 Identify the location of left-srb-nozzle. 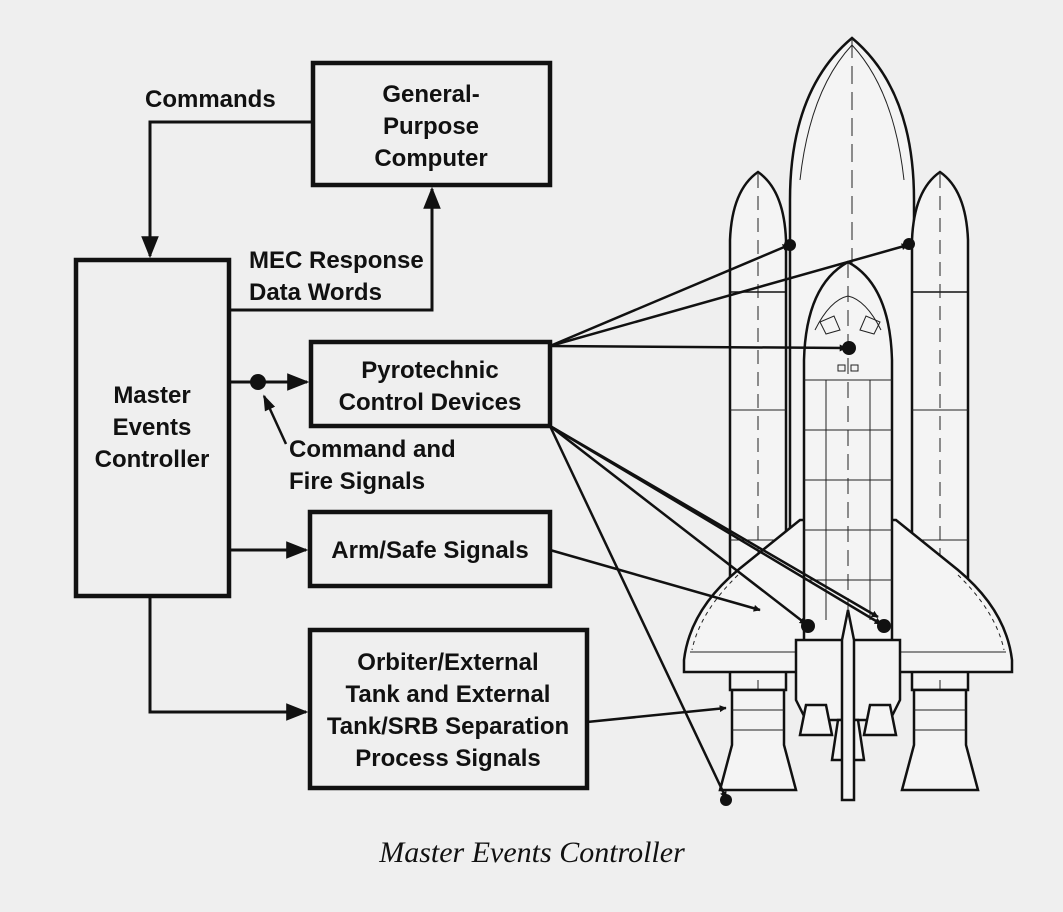
(758, 740).